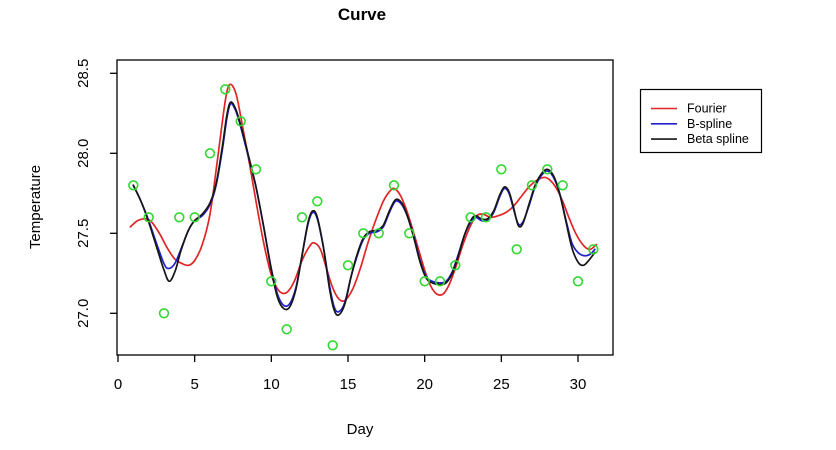 The width and height of the screenshot is (836, 450). Describe the element at coordinates (718, 139) in the screenshot. I see `legend-label: Beta spline` at that location.